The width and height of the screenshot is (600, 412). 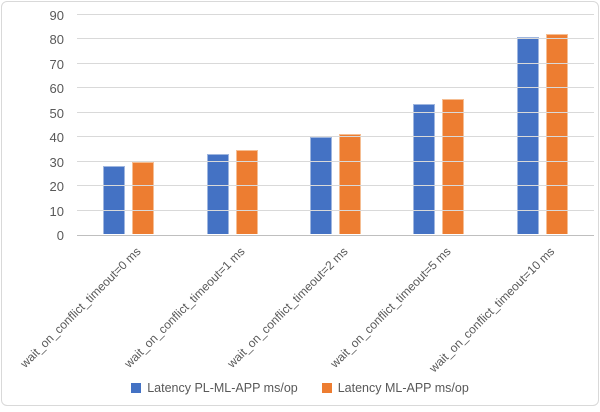 What do you see at coordinates (246, 192) in the screenshot?
I see `bar-s1-c1` at bounding box center [246, 192].